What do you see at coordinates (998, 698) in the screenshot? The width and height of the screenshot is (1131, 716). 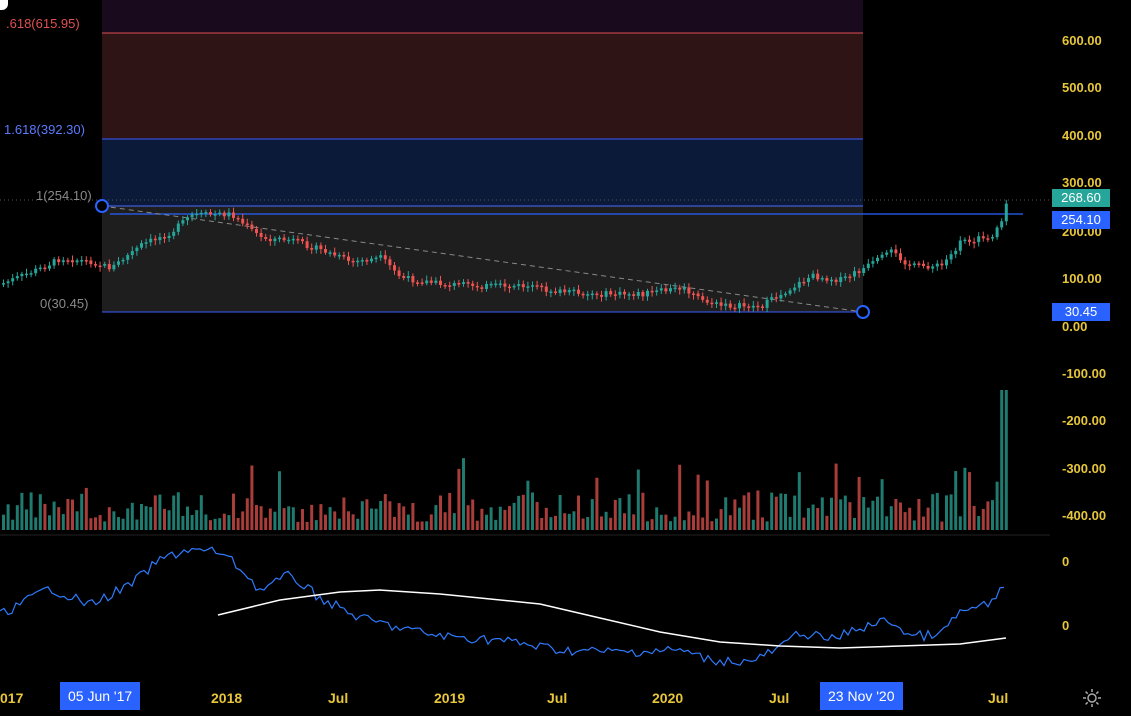 I see `time-label: Jul` at bounding box center [998, 698].